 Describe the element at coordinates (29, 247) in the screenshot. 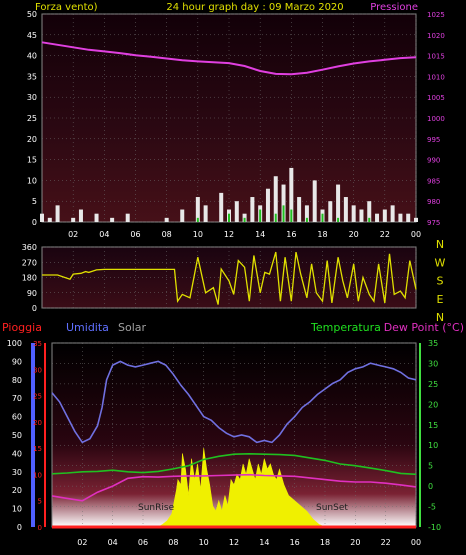

I see `tick-label: 360` at that location.